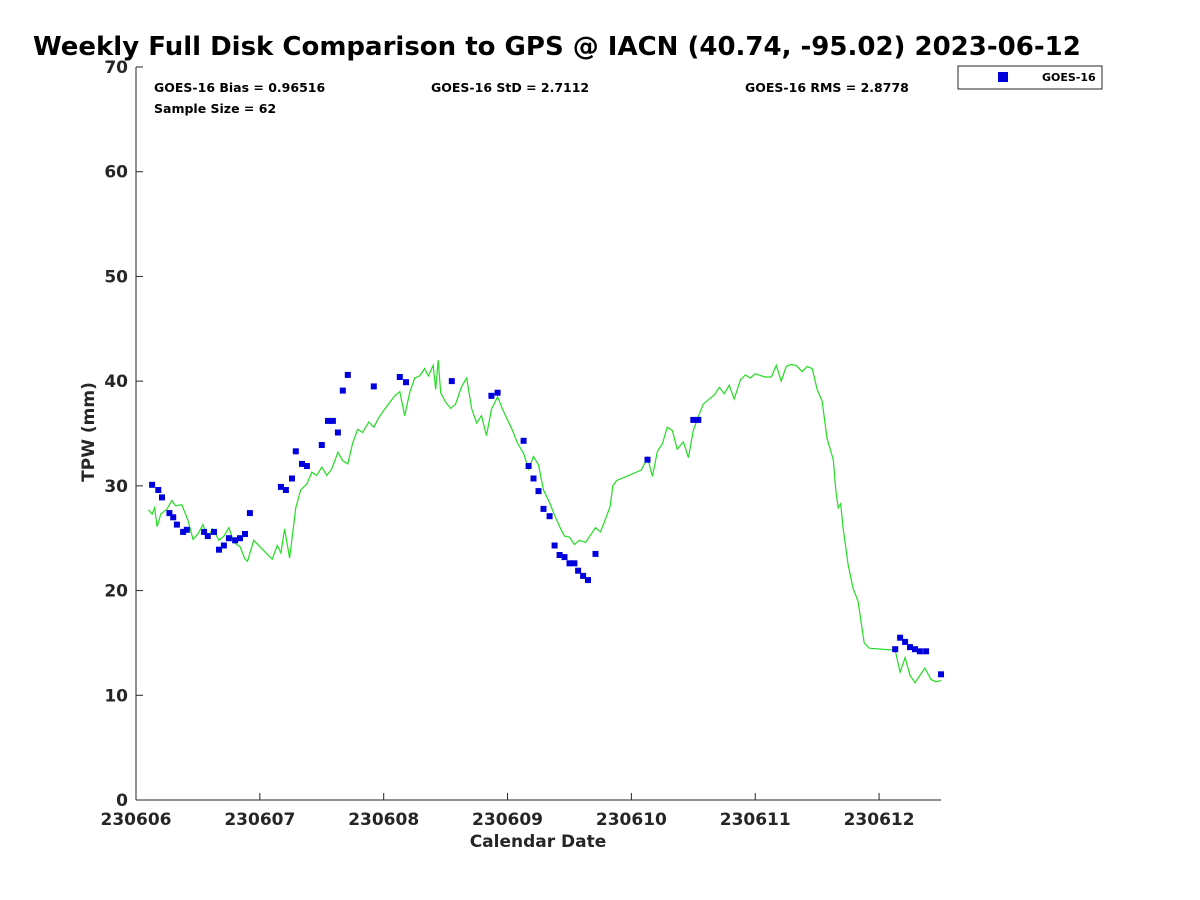 Image resolution: width=1200 pixels, height=900 pixels. I want to click on legend-box, so click(1030, 77).